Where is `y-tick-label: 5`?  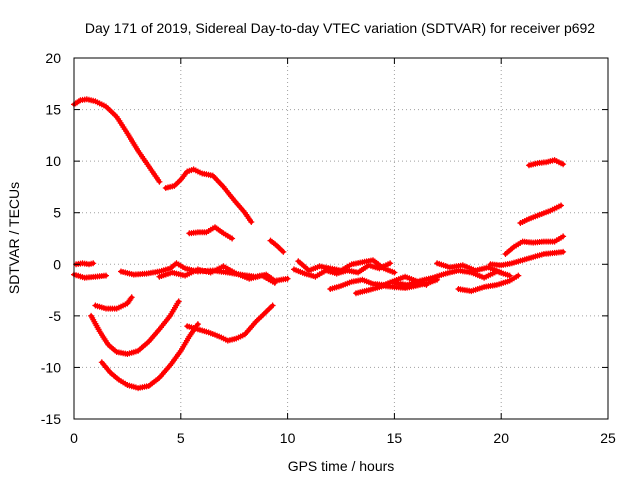 y-tick-label: 5 is located at coordinates (57, 213).